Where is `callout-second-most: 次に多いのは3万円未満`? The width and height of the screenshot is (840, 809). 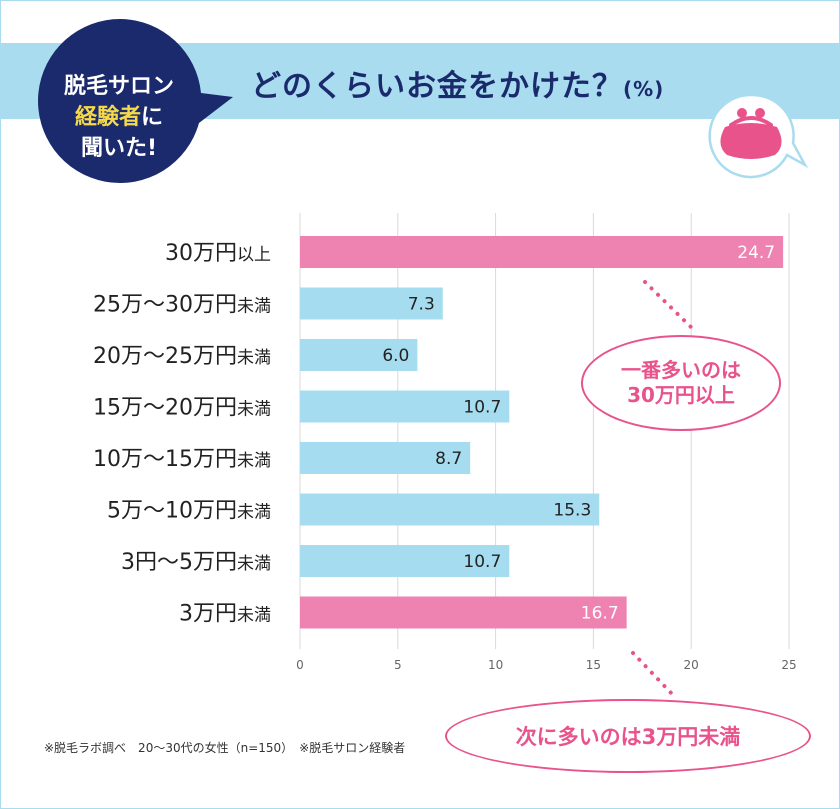
callout-second-most: 次に多いのは3万円未満 is located at coordinates (628, 736).